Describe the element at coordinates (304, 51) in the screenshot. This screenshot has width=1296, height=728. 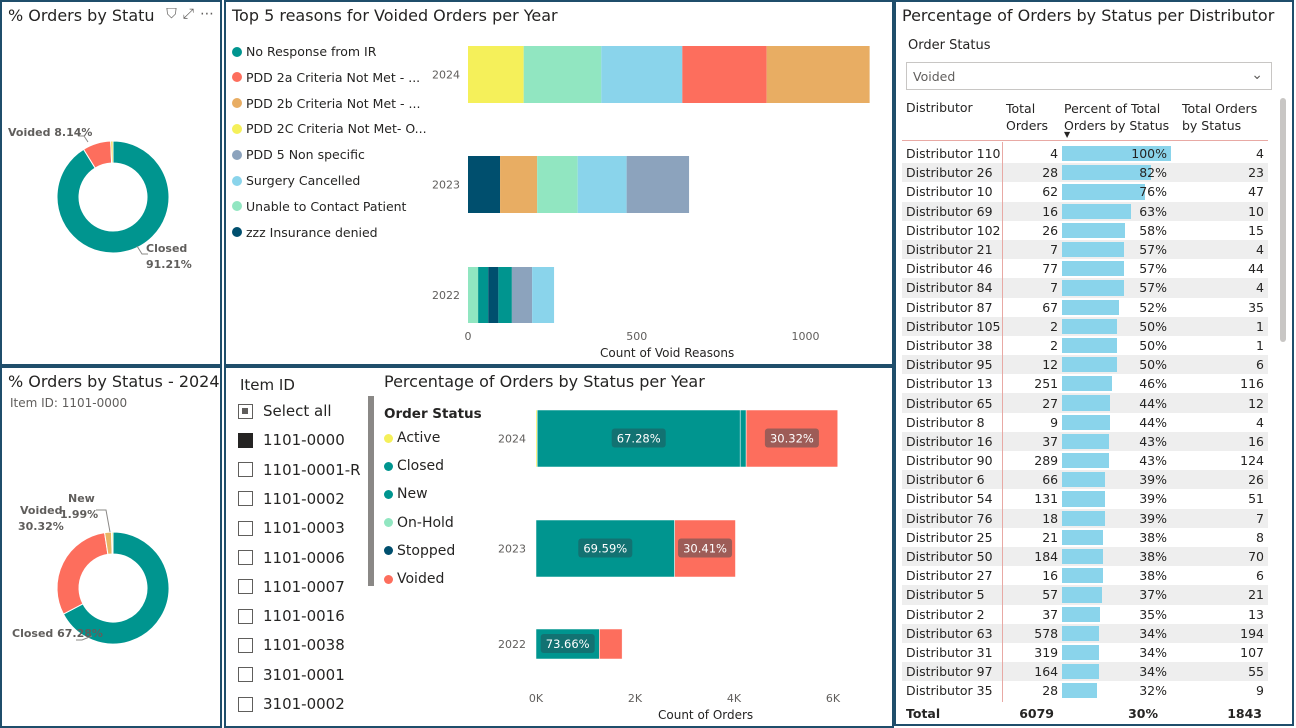
I see `legend-item: No Response from IR` at that location.